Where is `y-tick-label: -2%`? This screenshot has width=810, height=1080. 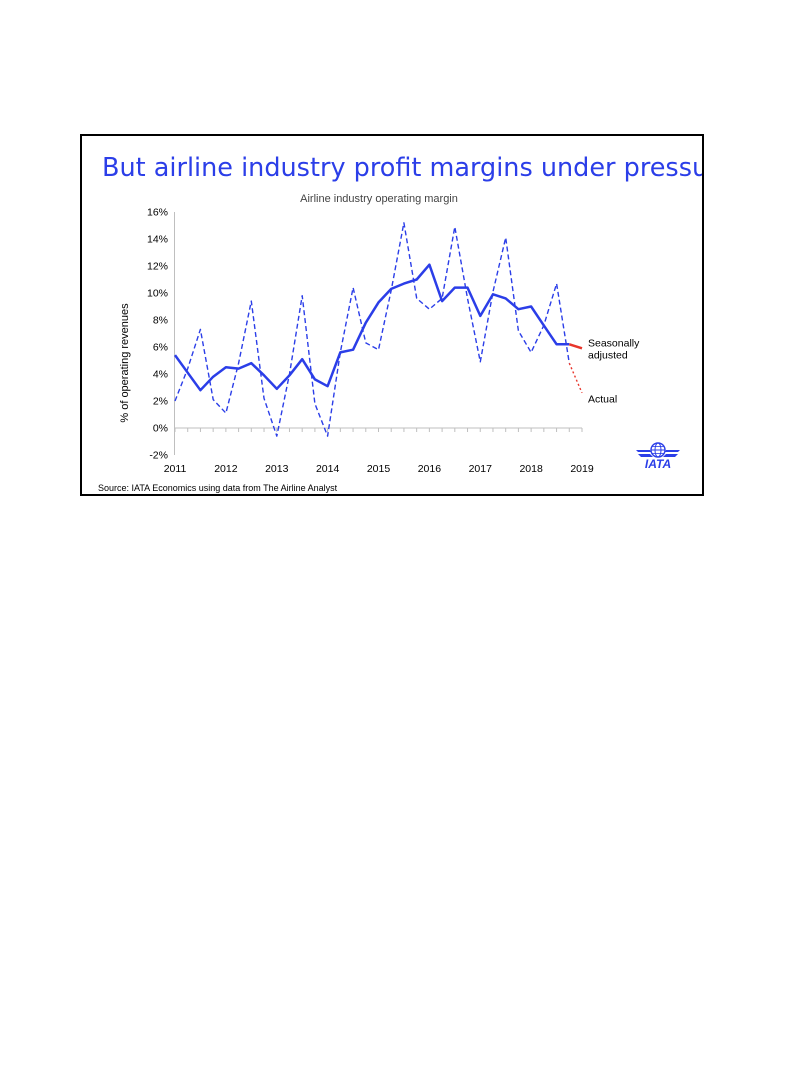 y-tick-label: -2% is located at coordinates (158, 456).